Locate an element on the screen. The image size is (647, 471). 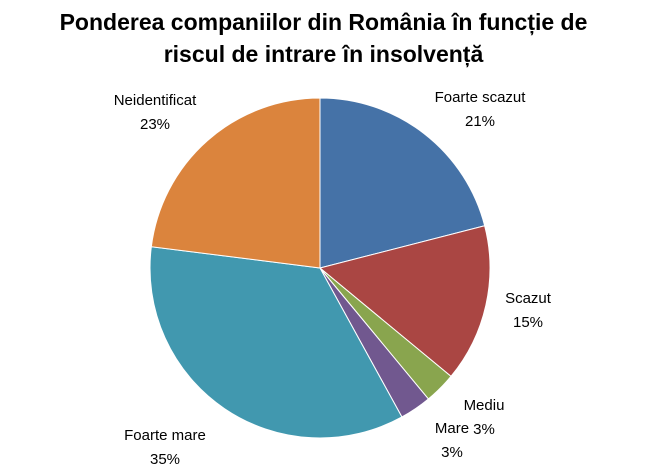
slice-label: Foarte mare is located at coordinates (165, 435).